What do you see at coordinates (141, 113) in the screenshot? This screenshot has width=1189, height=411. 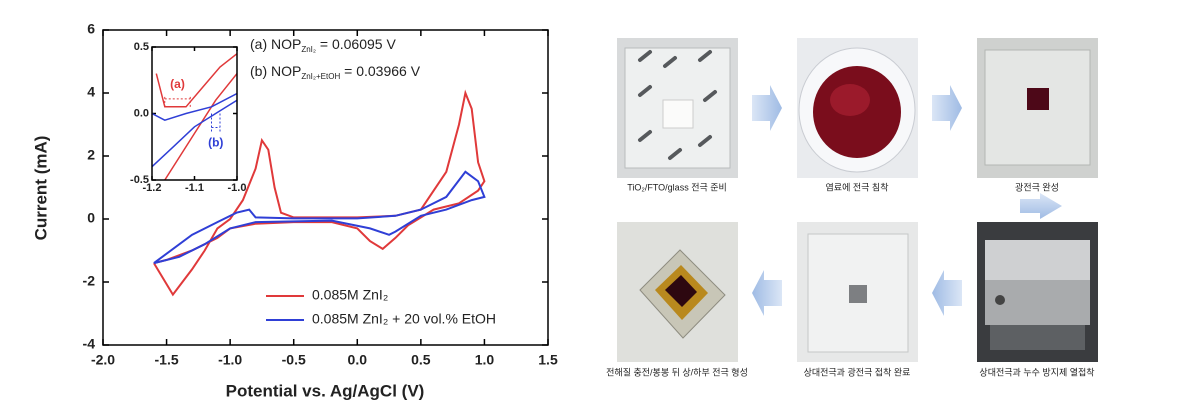 I see `y-tick-label: 0.0` at bounding box center [141, 113].